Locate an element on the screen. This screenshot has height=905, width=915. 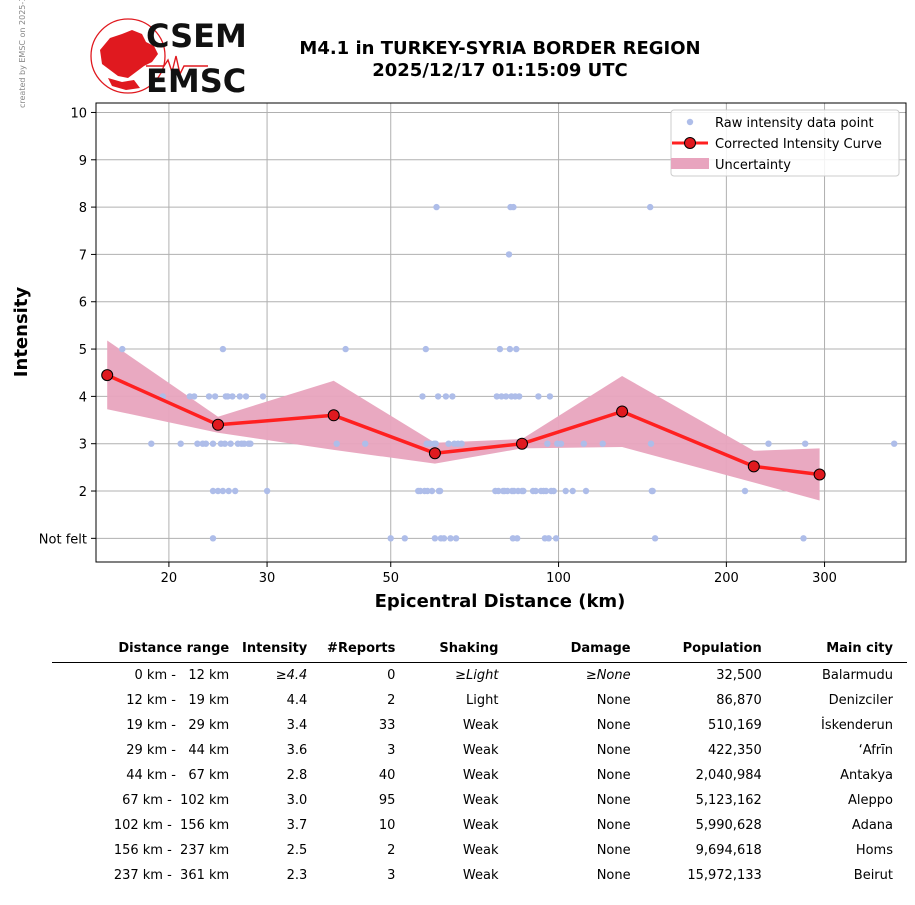
cell-population: 86,870 is located at coordinates (739, 700).